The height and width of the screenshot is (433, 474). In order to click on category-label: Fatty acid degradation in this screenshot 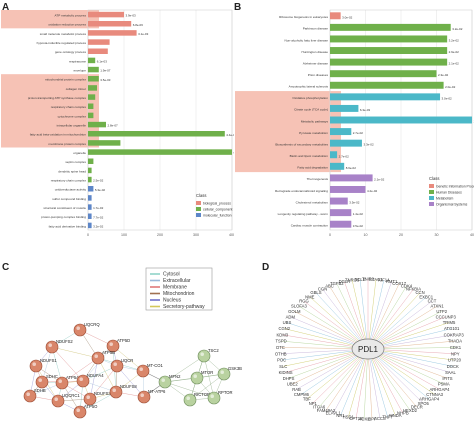, I will do `click(312, 168)`.